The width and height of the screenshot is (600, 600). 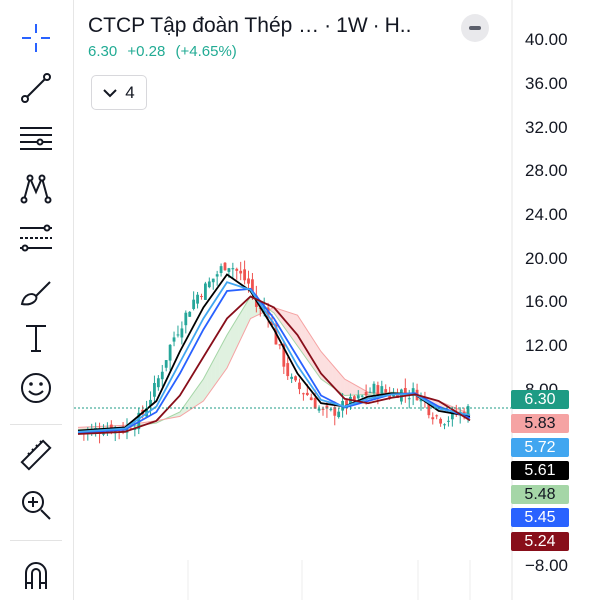 I want to click on price-label: 6.30, so click(x=540, y=399).